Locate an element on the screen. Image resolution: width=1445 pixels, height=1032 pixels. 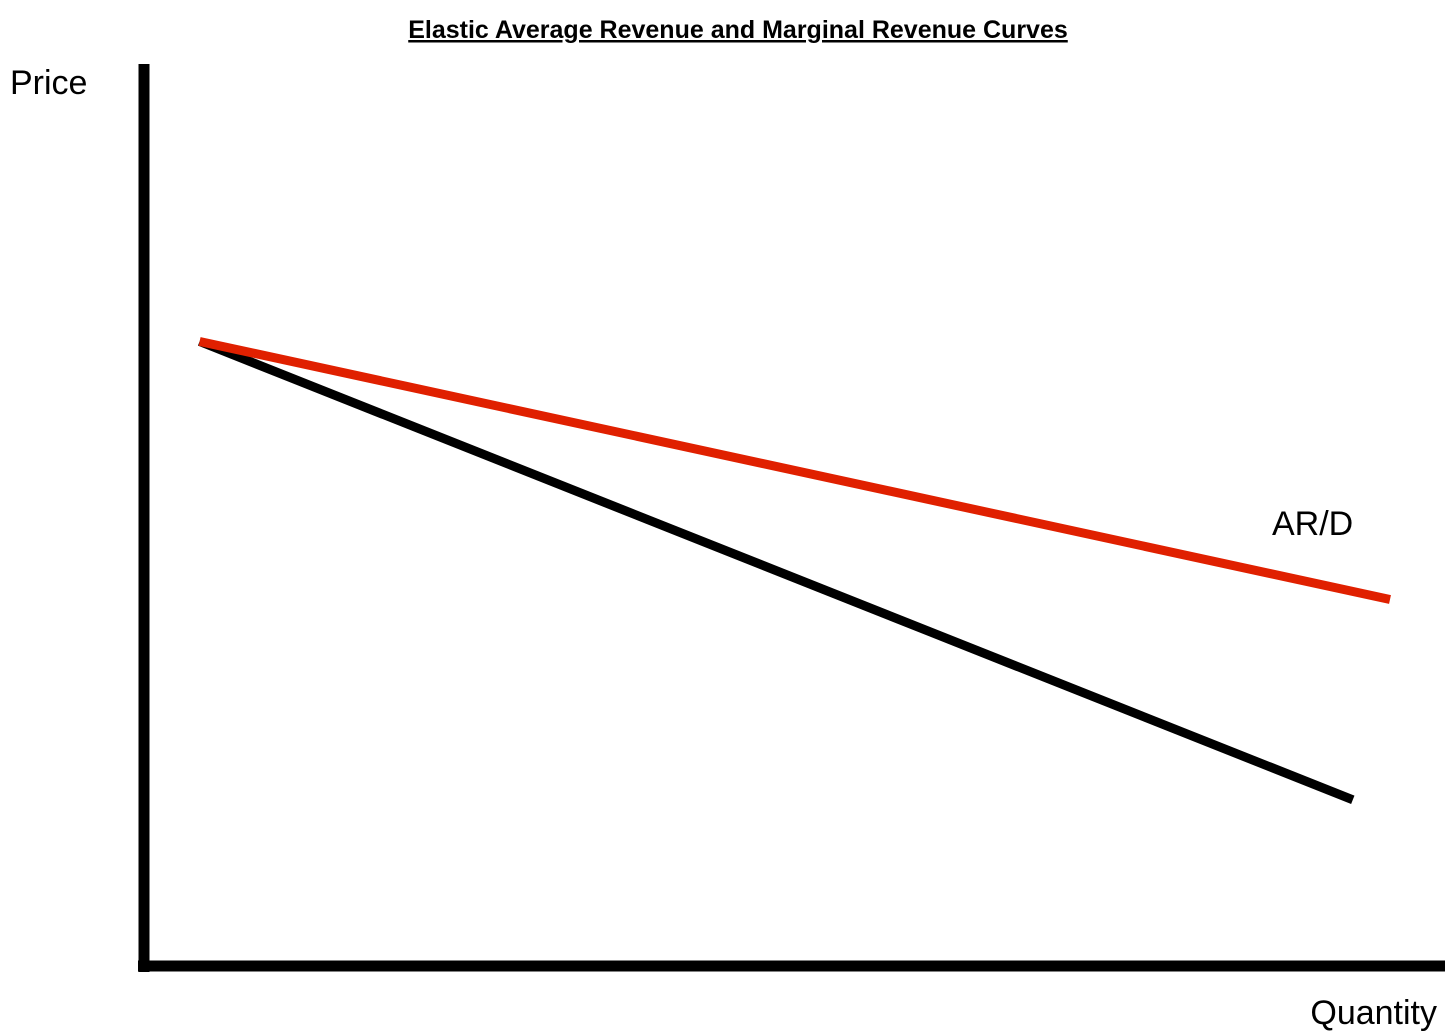
ar-d-label: AR/D is located at coordinates (1312, 524).